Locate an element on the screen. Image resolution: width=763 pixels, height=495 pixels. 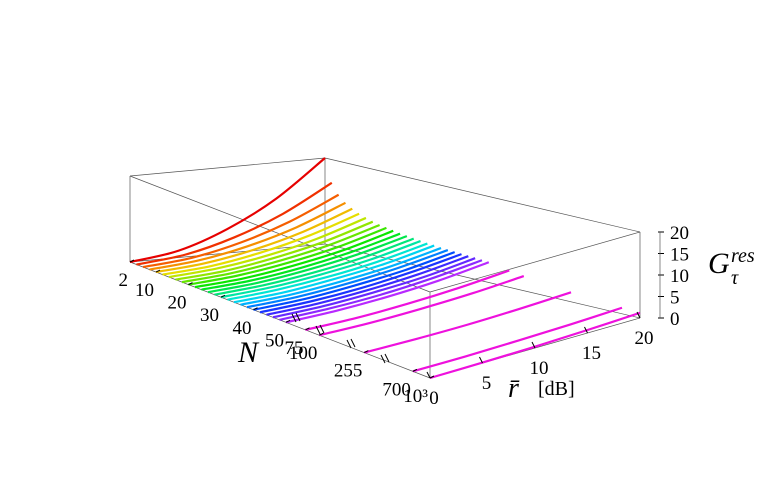
x-tick-label: 75 is located at coordinates (293, 348).